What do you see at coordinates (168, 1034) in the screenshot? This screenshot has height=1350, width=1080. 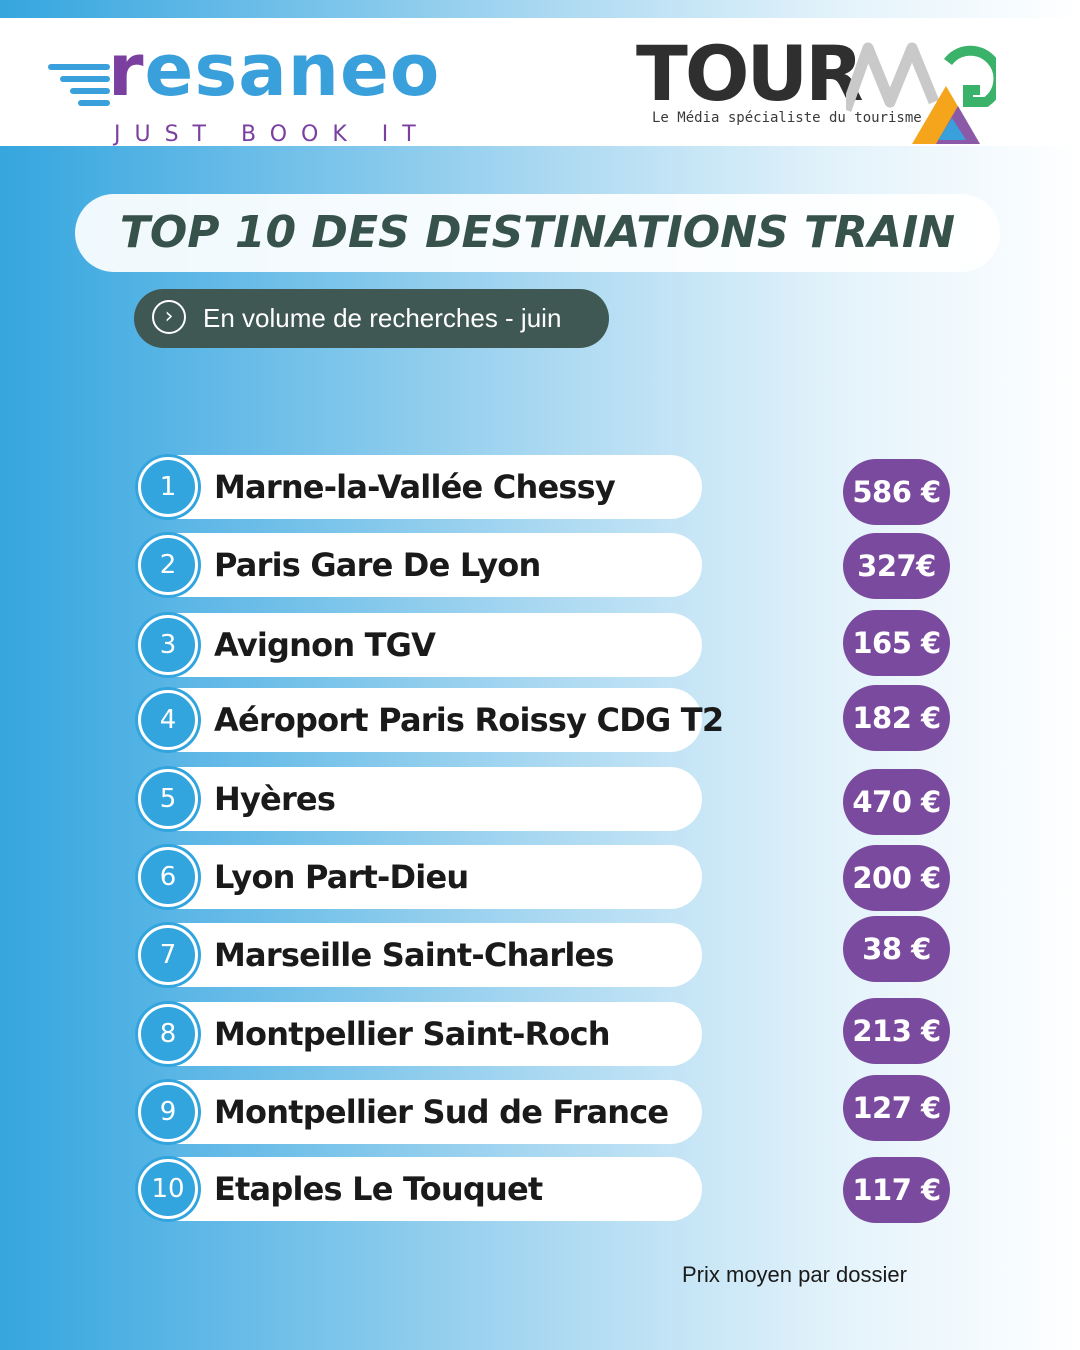 I see `rank-badge: 8` at bounding box center [168, 1034].